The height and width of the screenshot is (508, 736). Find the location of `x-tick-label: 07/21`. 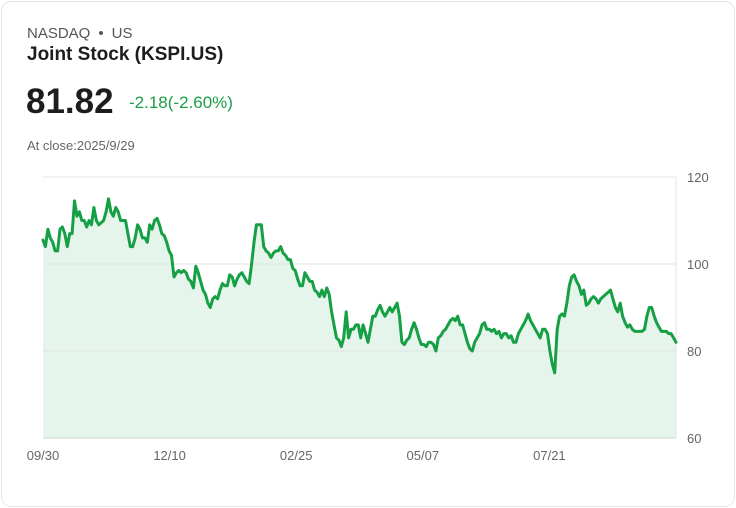

x-tick-label: 07/21 is located at coordinates (549, 455).